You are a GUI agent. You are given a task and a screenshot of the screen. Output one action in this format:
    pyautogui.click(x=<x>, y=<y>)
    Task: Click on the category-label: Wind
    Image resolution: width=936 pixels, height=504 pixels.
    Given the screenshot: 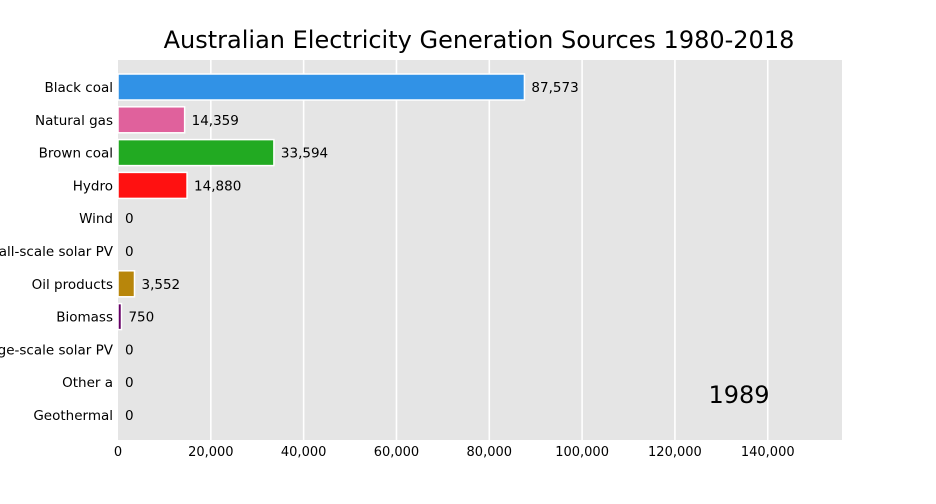 What is the action you would take?
    pyautogui.click(x=96, y=219)
    